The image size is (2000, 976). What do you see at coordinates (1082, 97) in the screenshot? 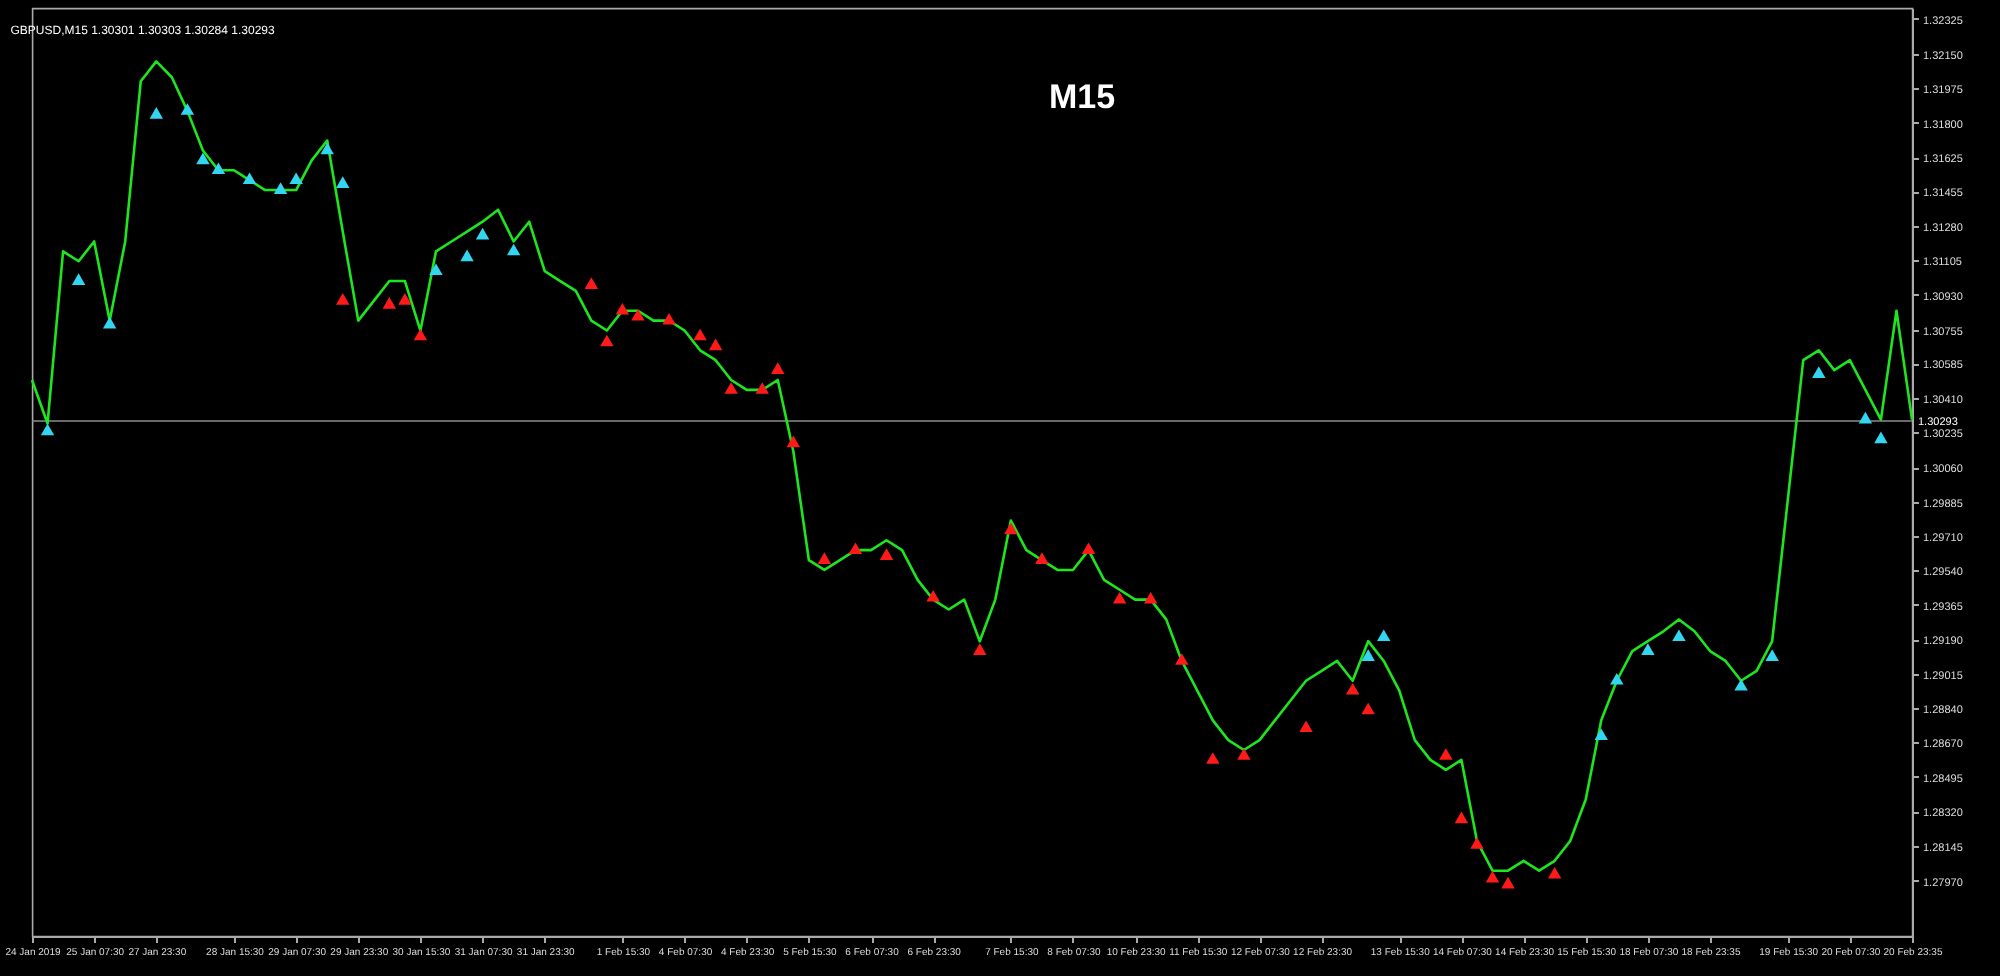
I see `annotation: M15` at bounding box center [1082, 97].